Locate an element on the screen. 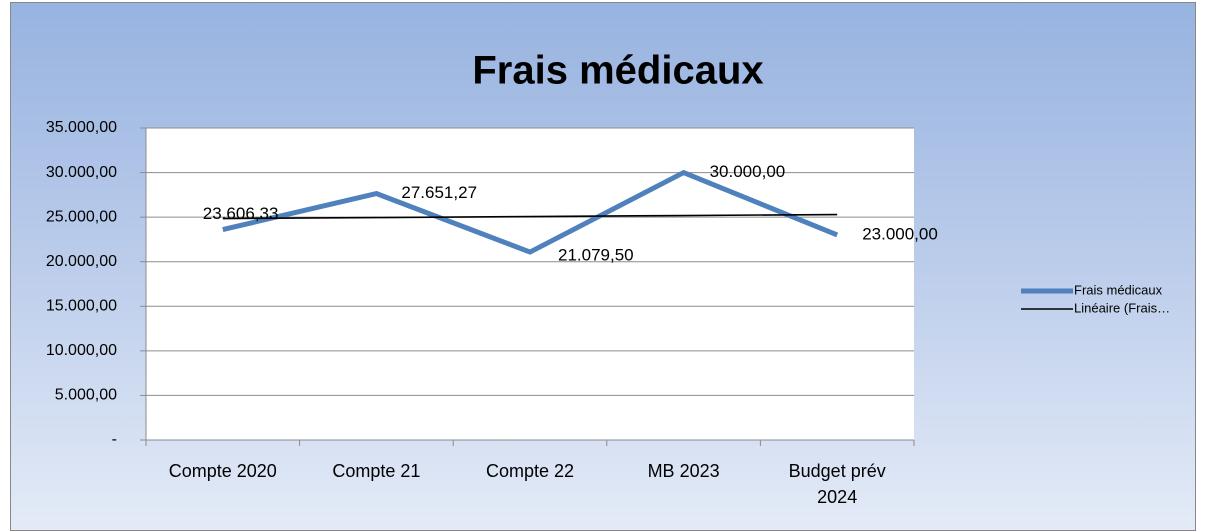 The height and width of the screenshot is (532, 1205). data-label: 21.079,50 is located at coordinates (596, 255).